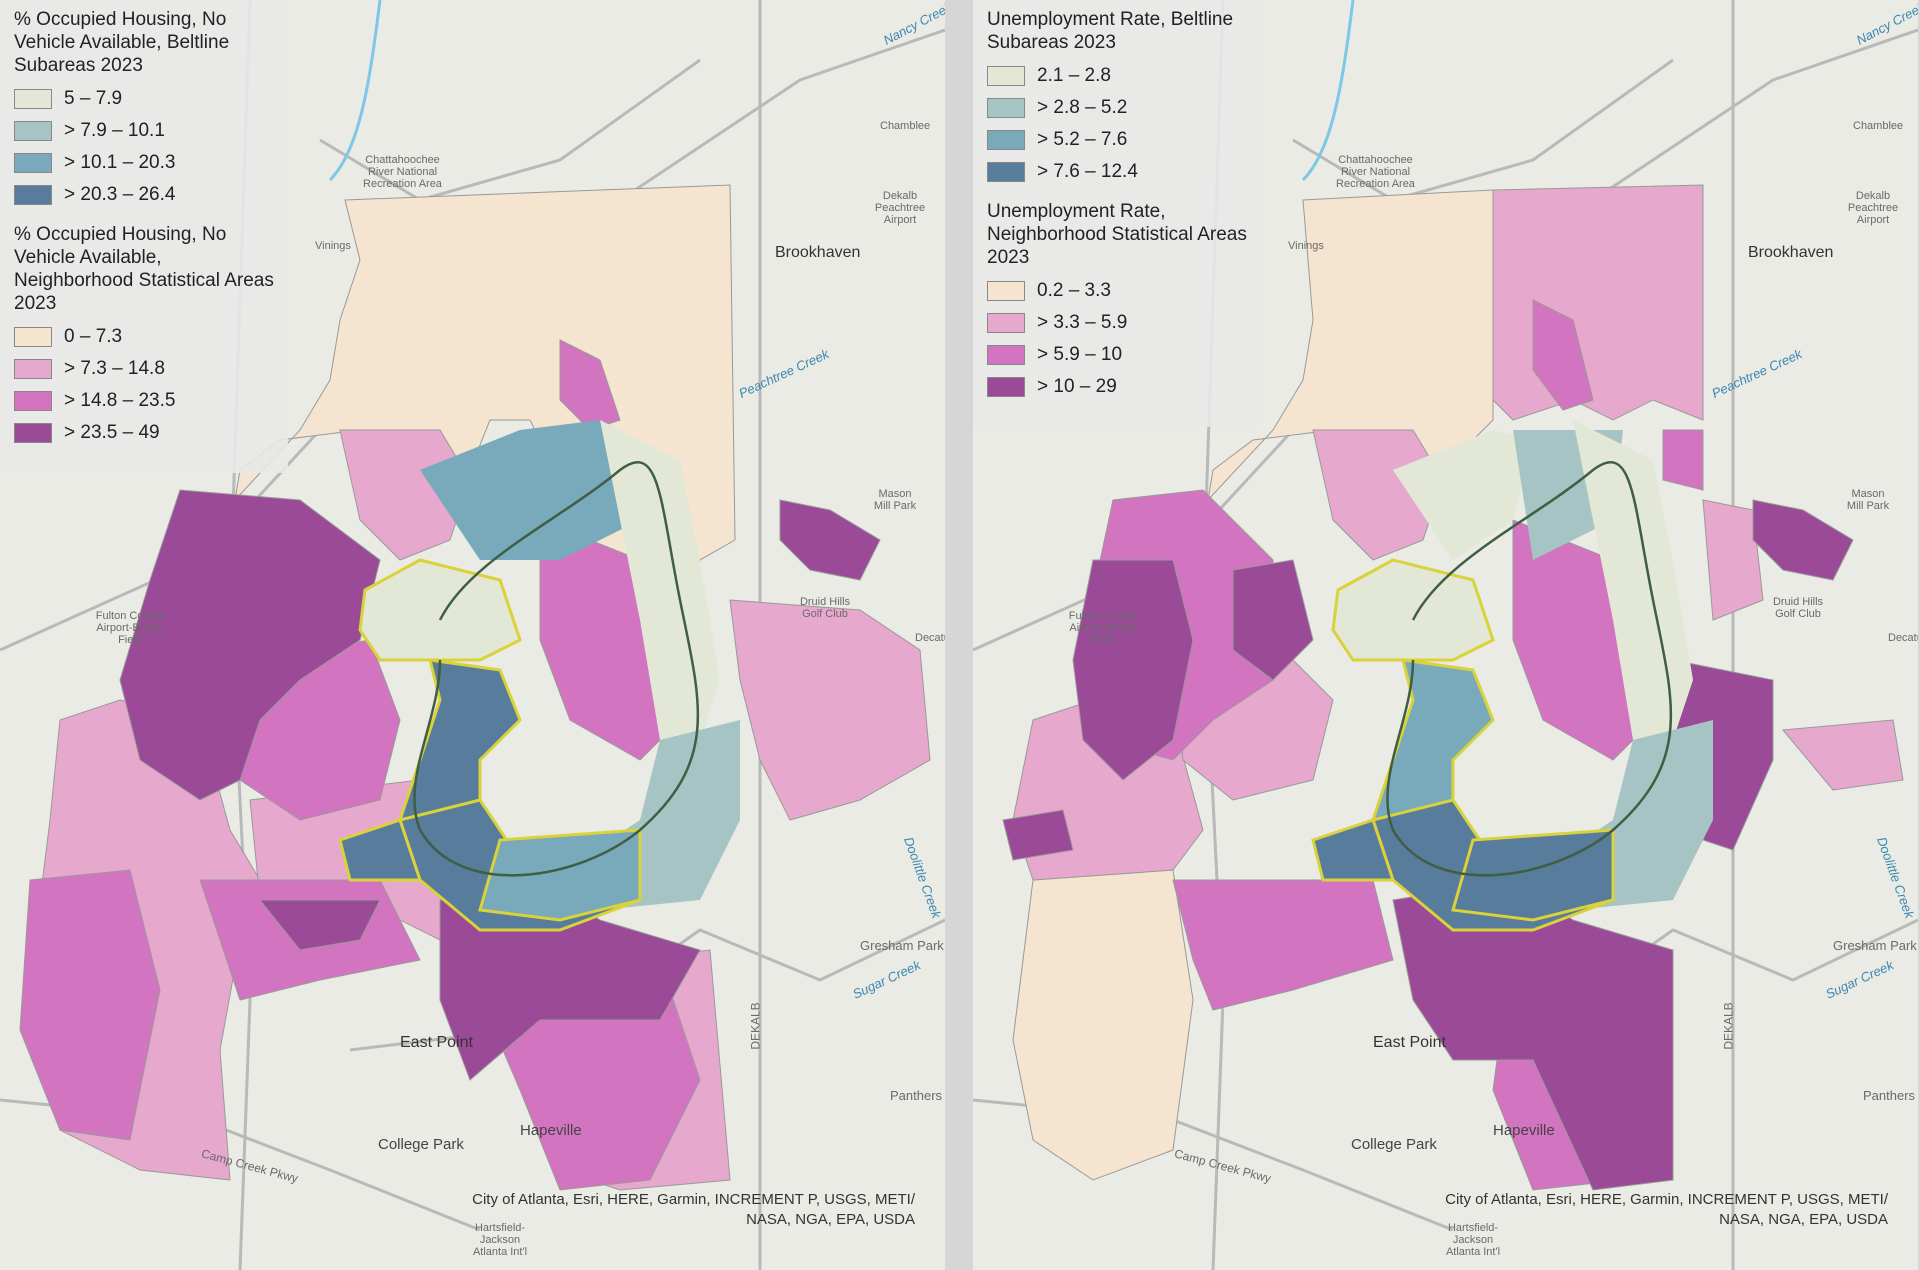 This screenshot has height=1270, width=1920. Describe the element at coordinates (1074, 290) in the screenshot. I see `legend-label: 0.2 – 3.3` at that location.